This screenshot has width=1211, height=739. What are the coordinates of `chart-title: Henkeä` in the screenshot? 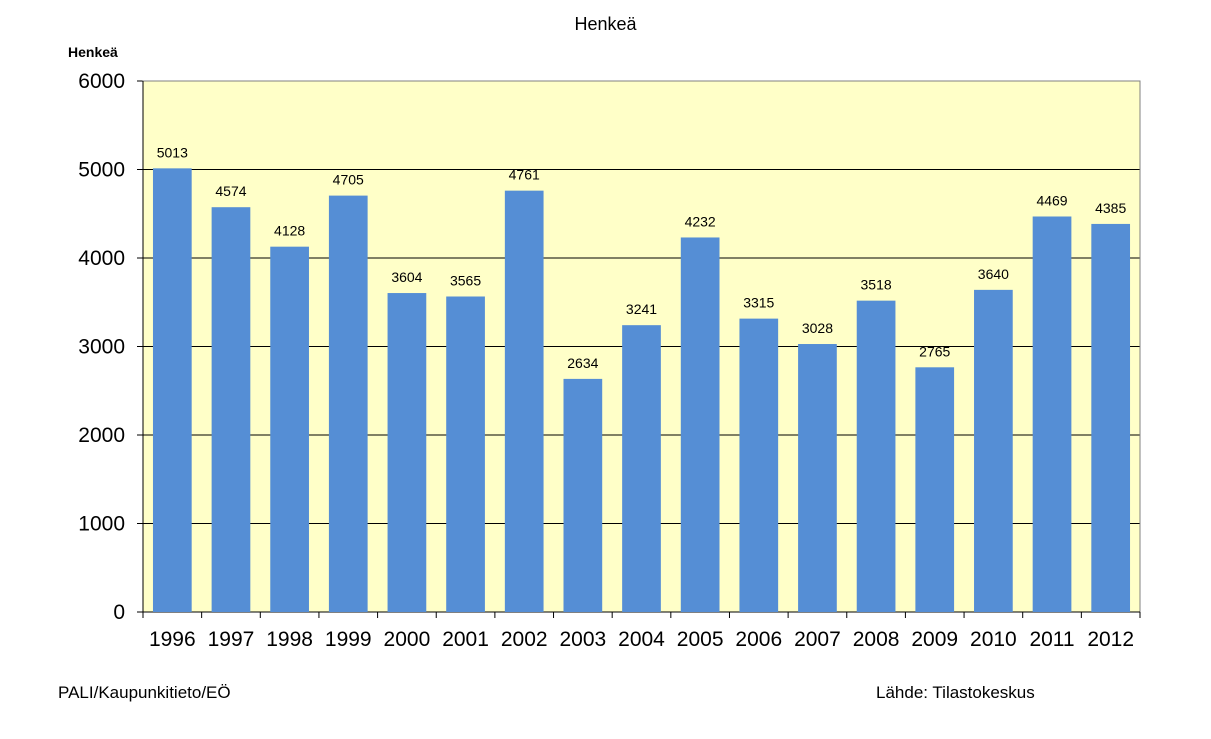 It's located at (605, 24).